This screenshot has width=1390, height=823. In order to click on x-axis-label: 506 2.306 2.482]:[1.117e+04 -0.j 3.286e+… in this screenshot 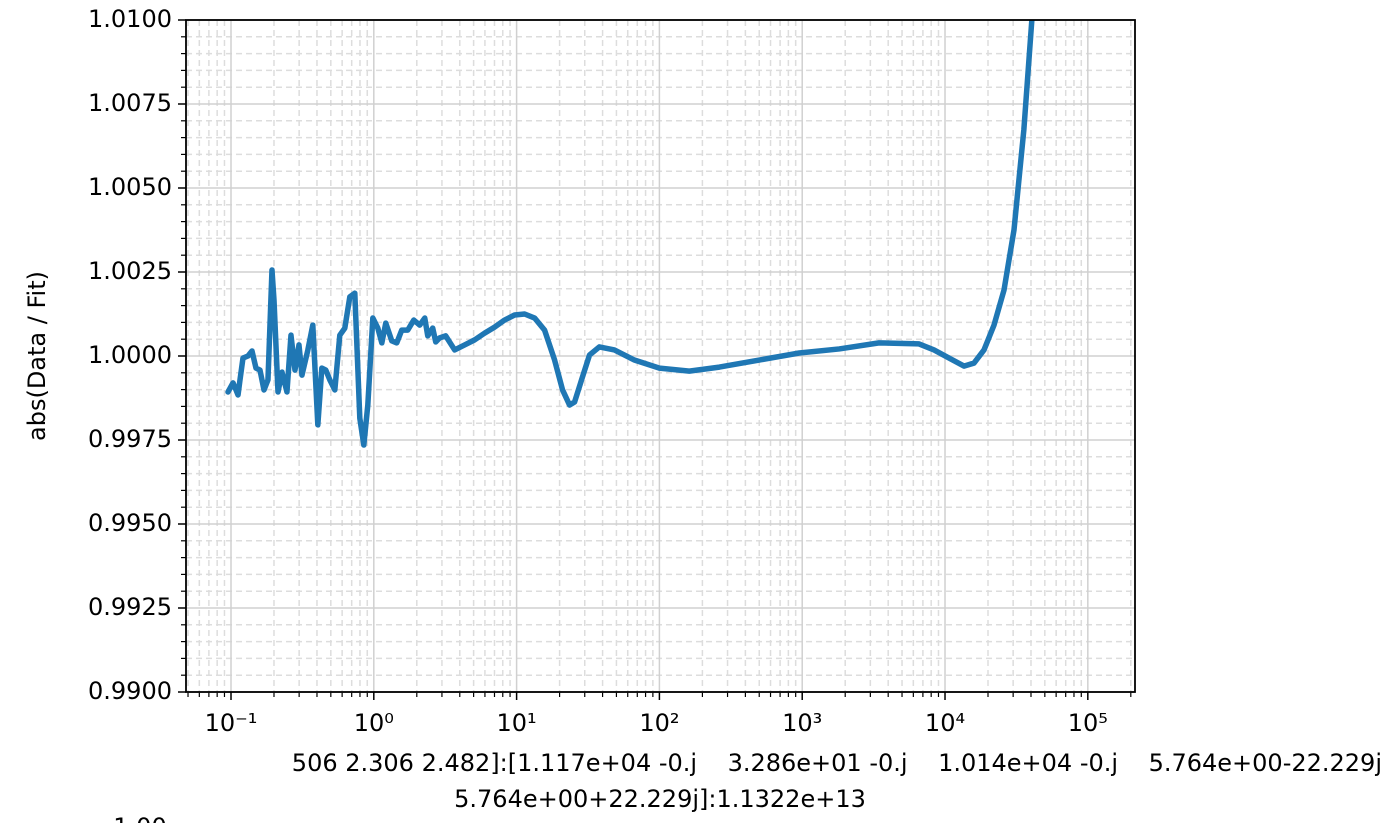, I will do `click(837, 763)`.